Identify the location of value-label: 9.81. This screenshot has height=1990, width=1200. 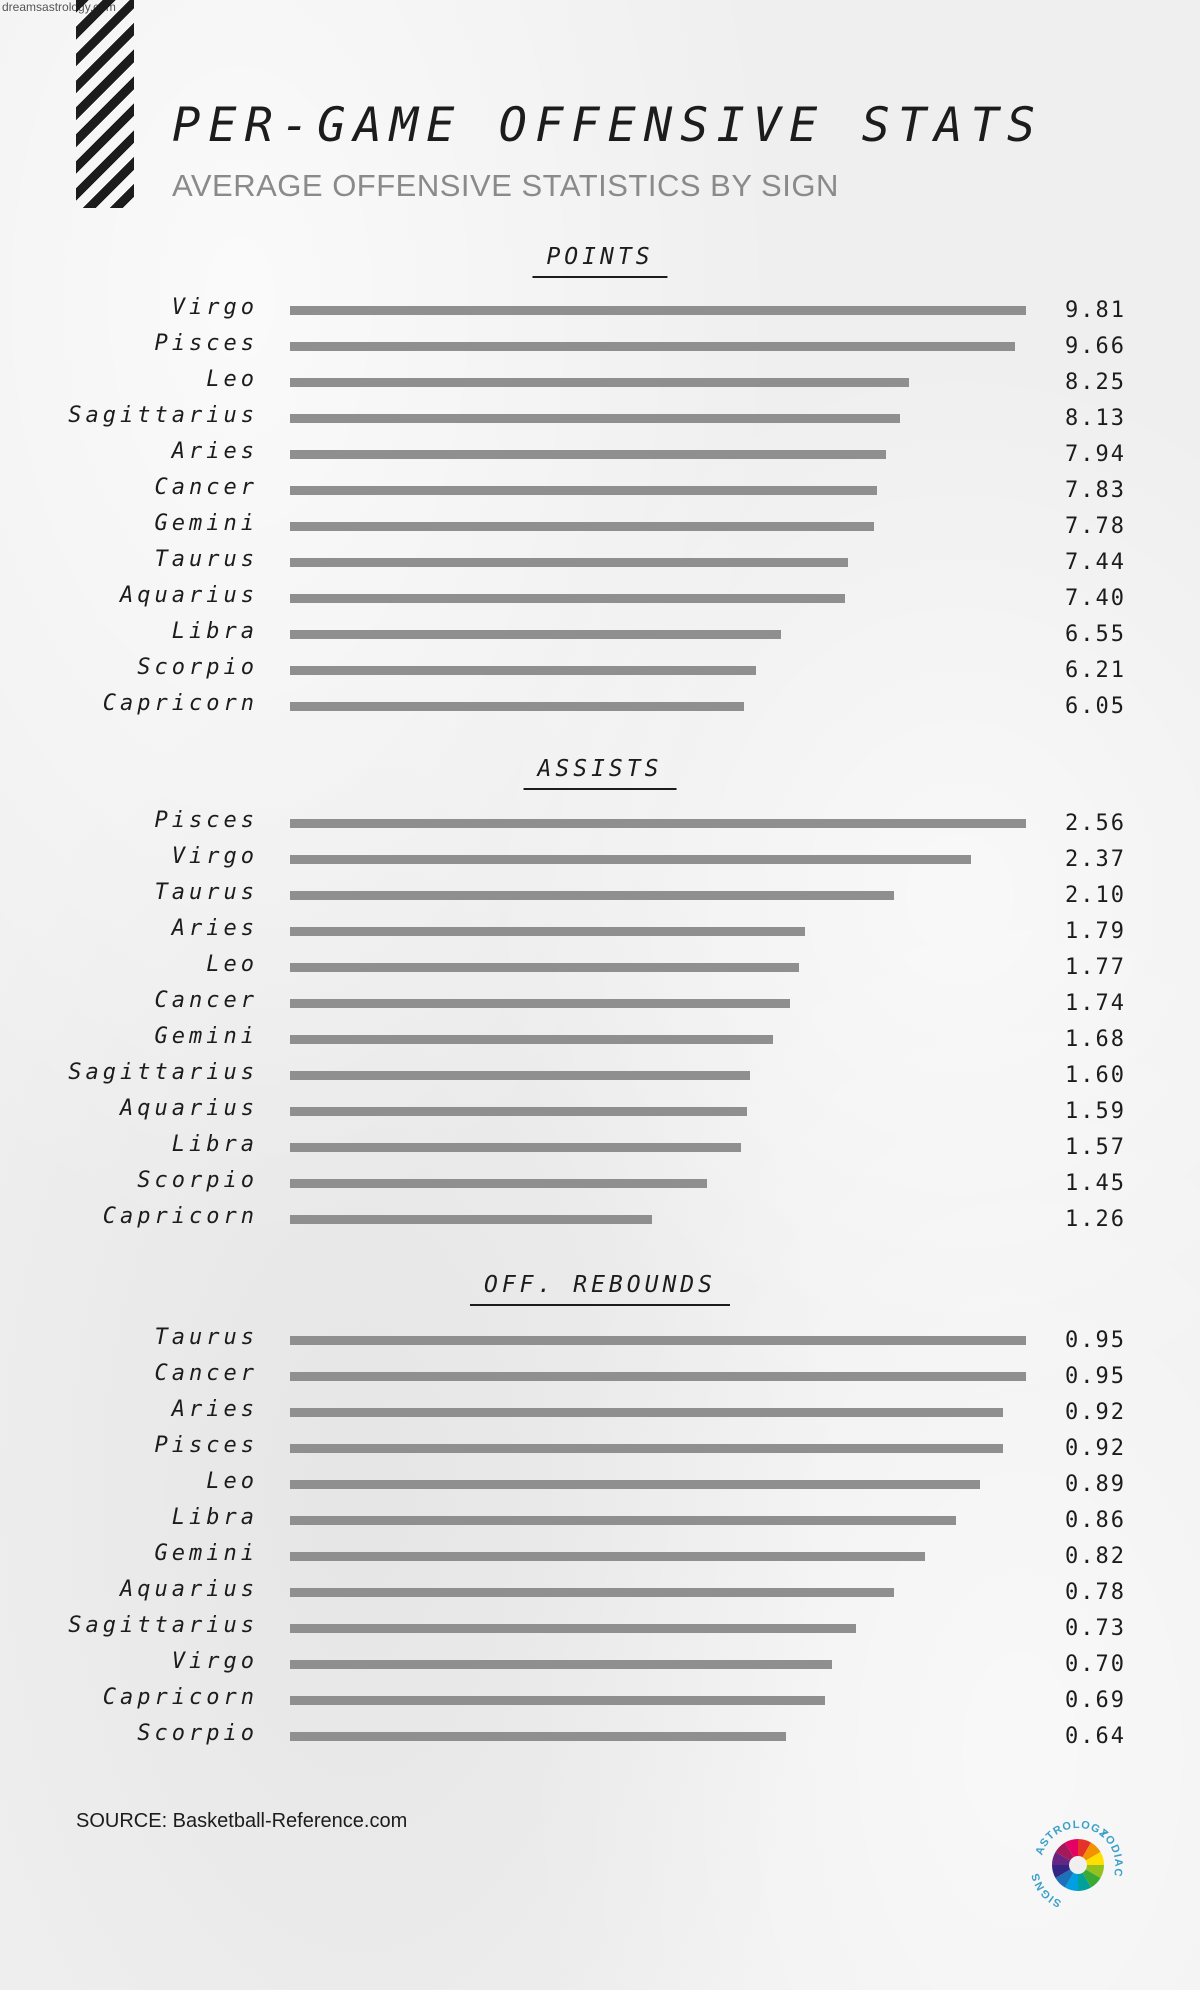
(1095, 310).